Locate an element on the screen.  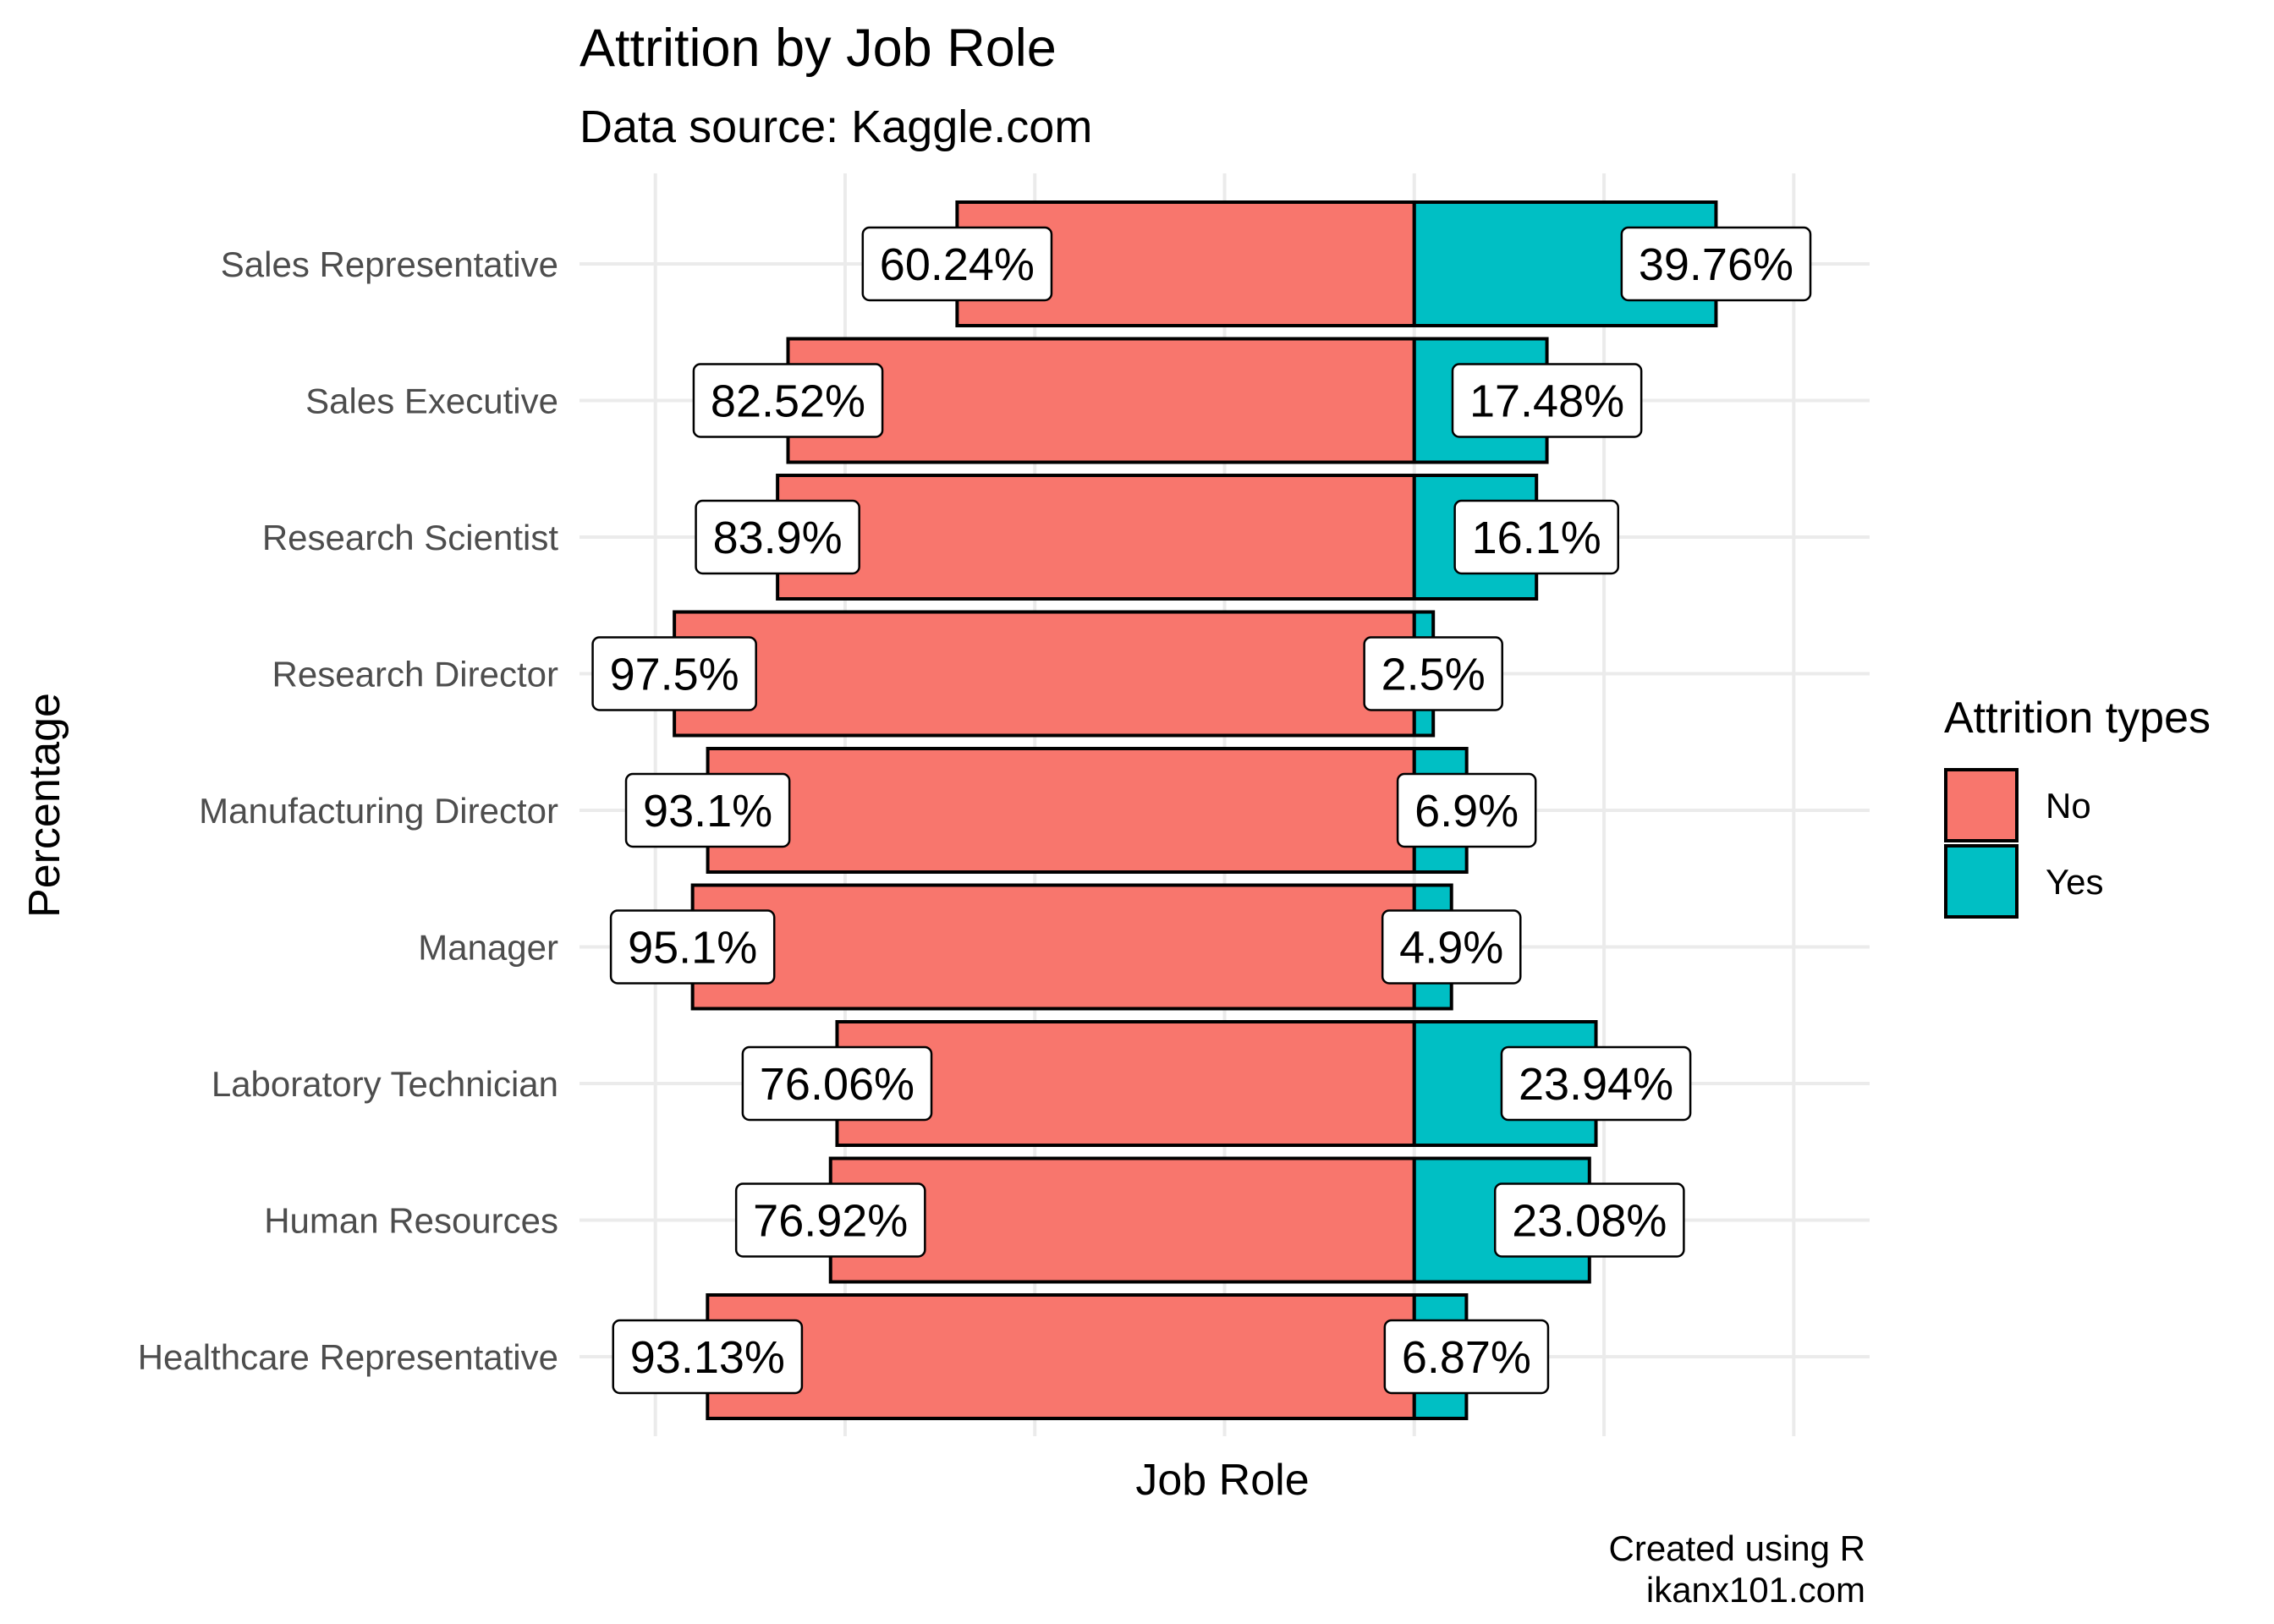
svg-text: 93.13% is located at coordinates (707, 1357).